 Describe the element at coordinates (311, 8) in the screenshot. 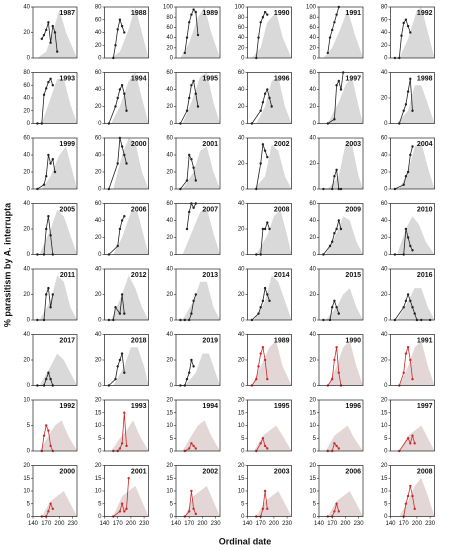

I see `y-tick-label: 100` at that location.